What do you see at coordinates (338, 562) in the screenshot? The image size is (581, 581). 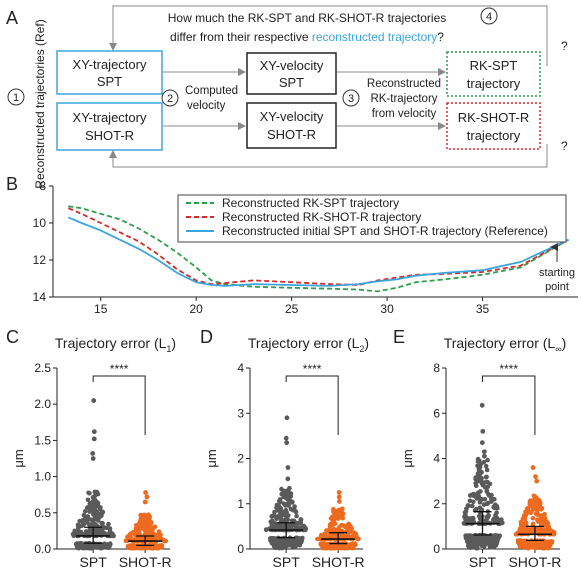 I see `dot-plot-category-label: SHOT-R` at bounding box center [338, 562].